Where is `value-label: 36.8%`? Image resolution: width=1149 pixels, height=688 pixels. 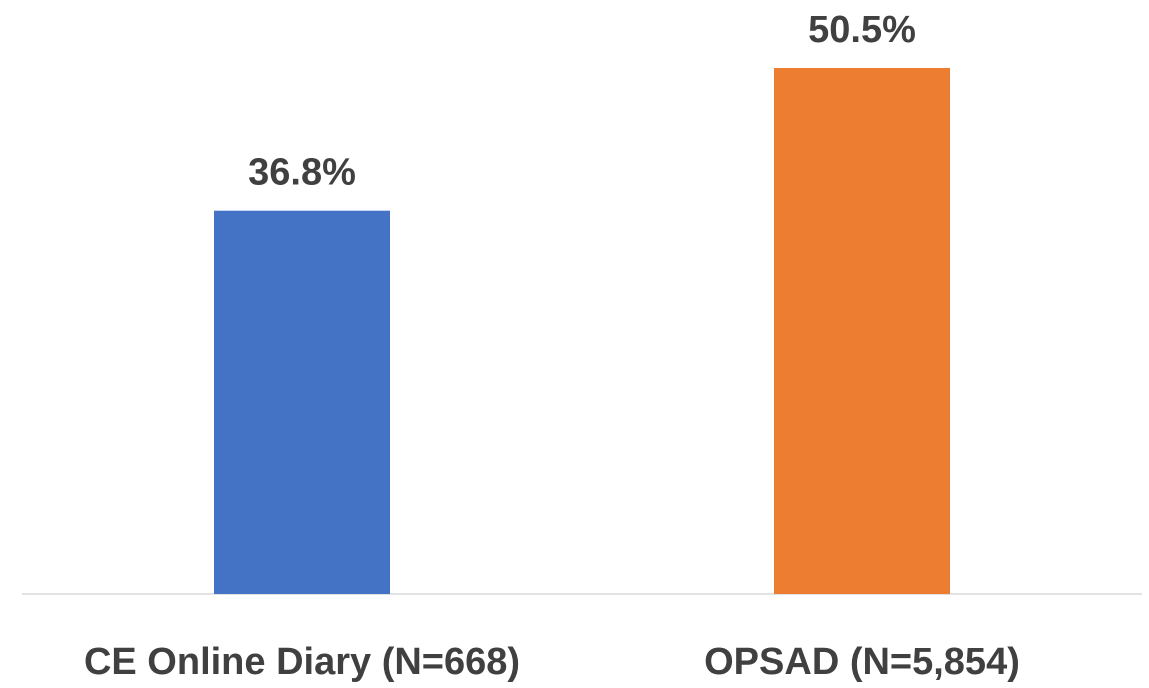 value-label: 36.8% is located at coordinates (302, 173).